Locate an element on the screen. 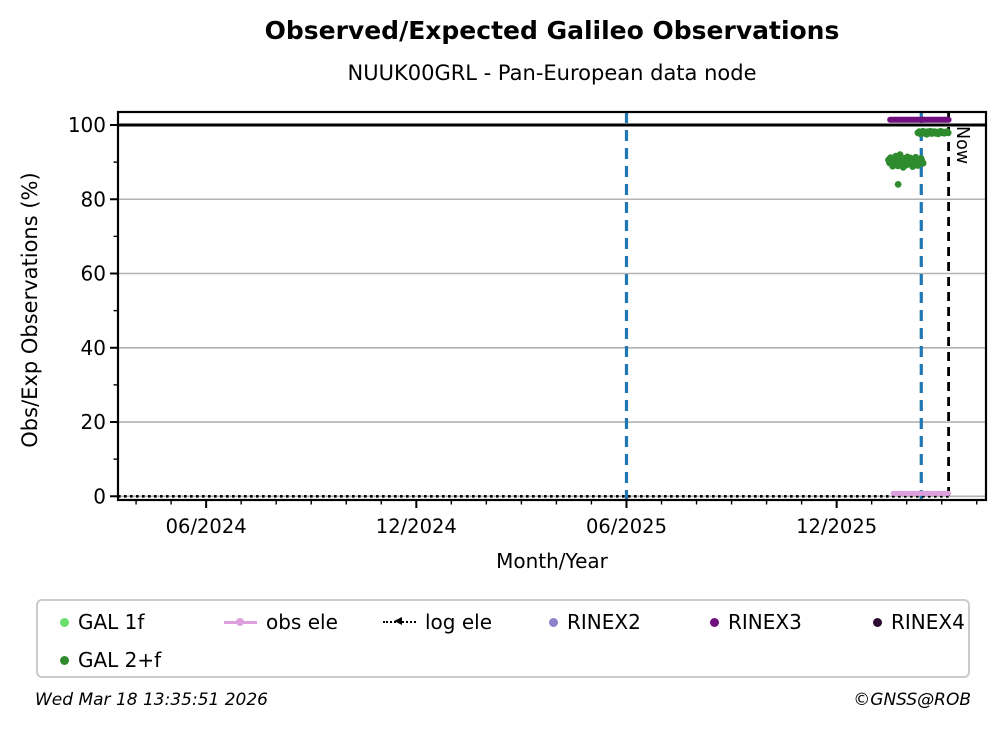  legend-label-gal-2-f: GAL 2+f is located at coordinates (120, 660).